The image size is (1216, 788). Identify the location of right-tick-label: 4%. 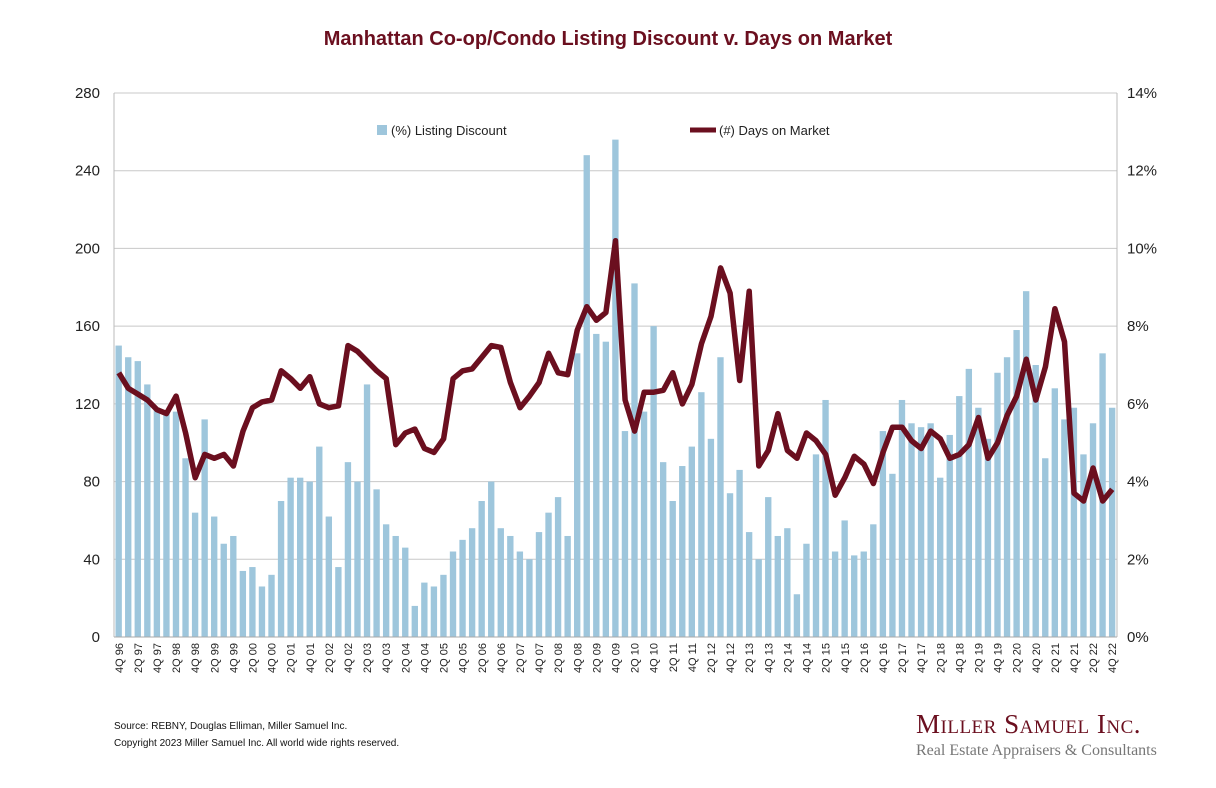
(1138, 482).